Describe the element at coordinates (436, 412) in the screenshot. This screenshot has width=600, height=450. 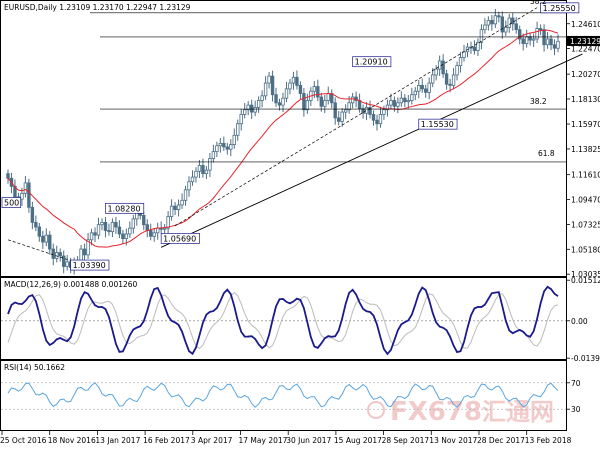
I see `watermark-brand: FX678` at that location.